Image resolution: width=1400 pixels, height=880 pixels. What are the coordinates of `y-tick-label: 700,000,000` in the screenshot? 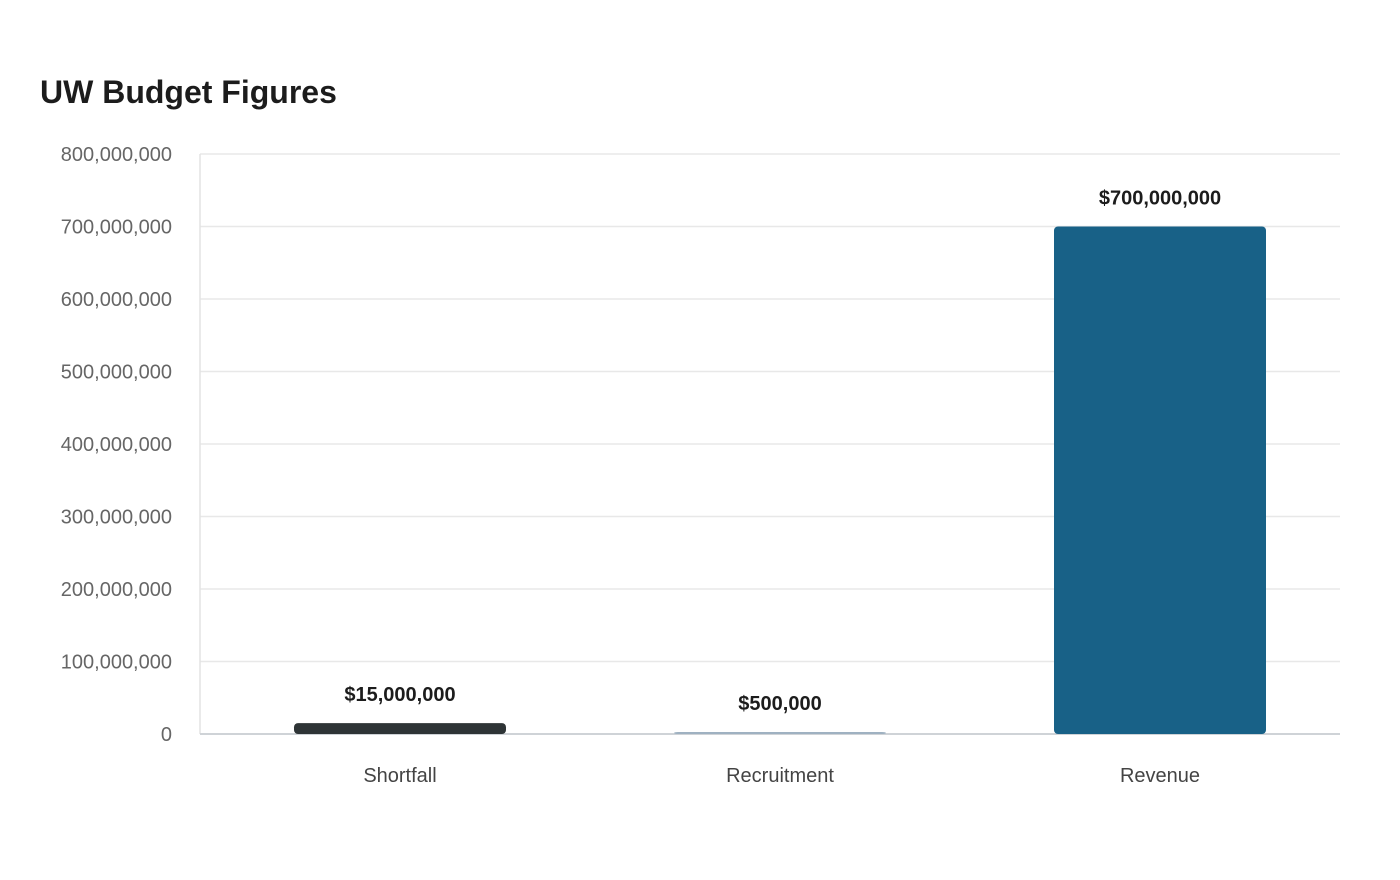 It's located at (116, 228).